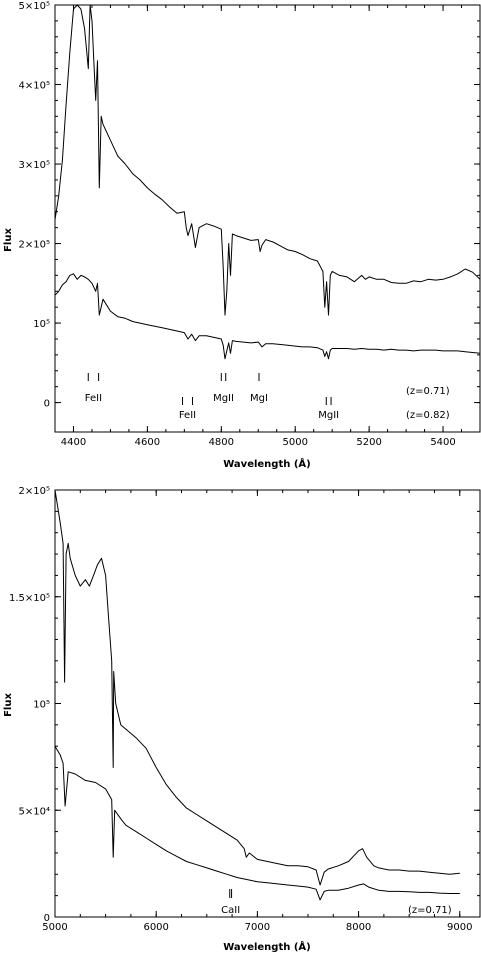 The height and width of the screenshot is (955, 481). What do you see at coordinates (147, 442) in the screenshot?
I see `x-tick-label: 4600` at bounding box center [147, 442].